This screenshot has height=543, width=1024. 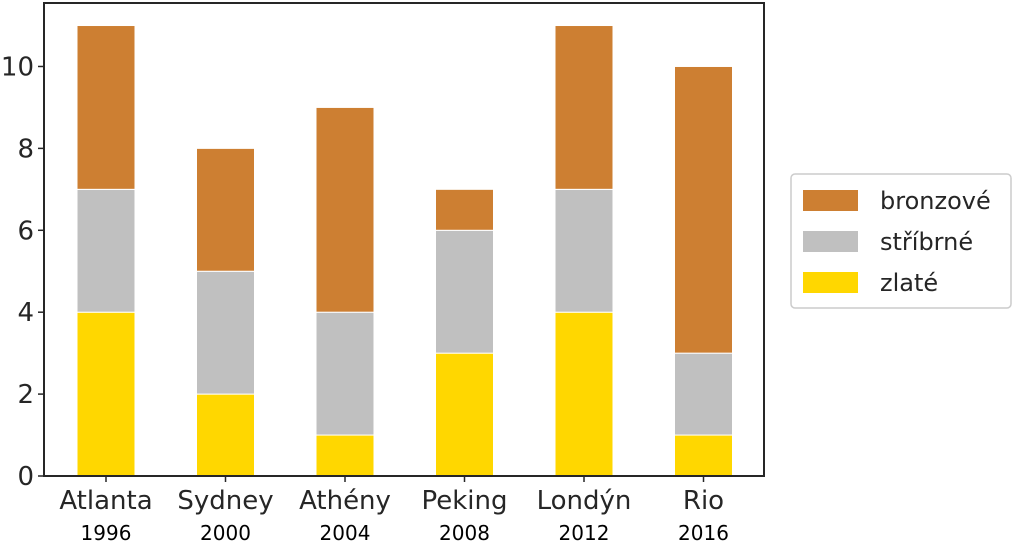 I want to click on x-tick-label: Londýn, so click(x=584, y=501).